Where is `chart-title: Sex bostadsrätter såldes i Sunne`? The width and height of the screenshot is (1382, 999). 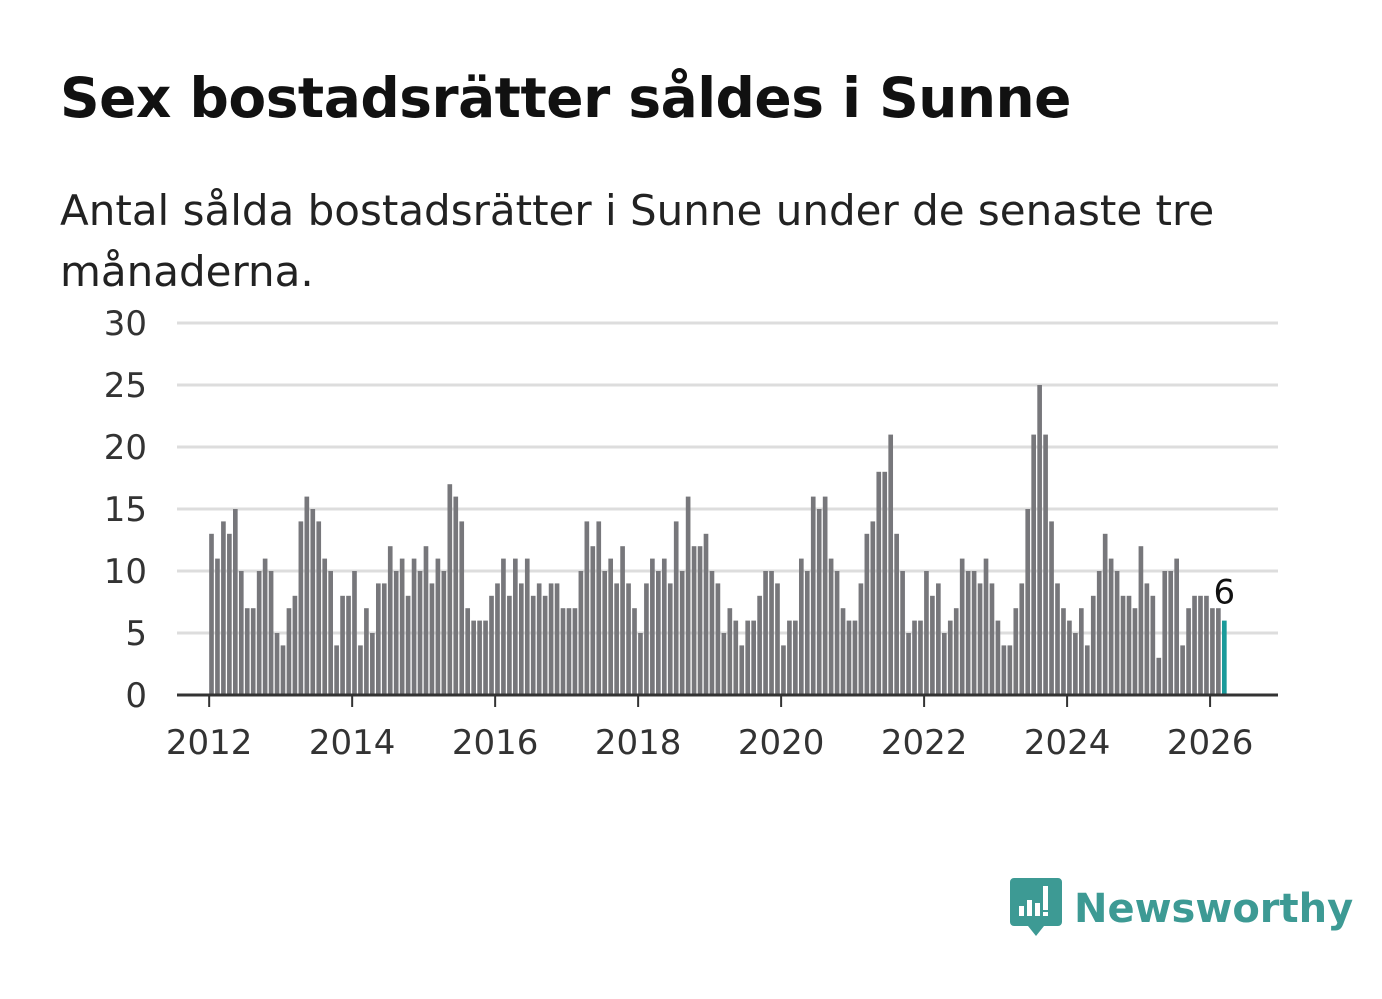 chart-title: Sex bostadsrätter såldes i Sunne is located at coordinates (565, 98).